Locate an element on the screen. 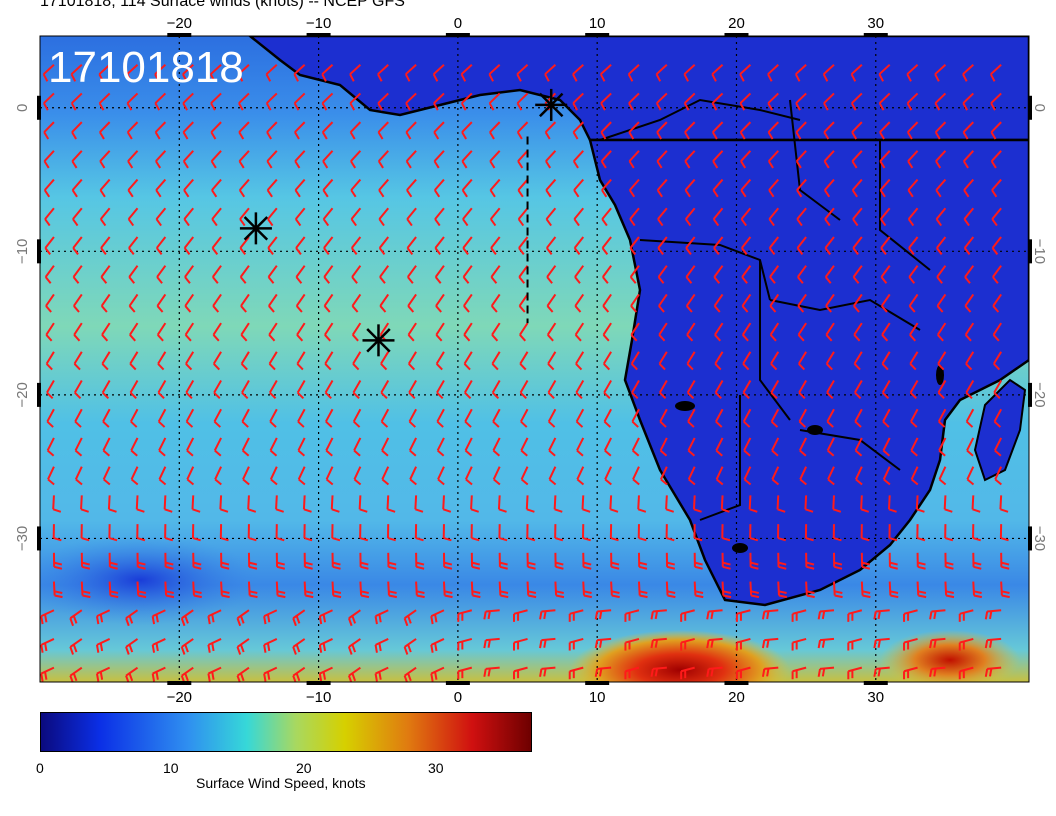  lat-tick-label: −20 is located at coordinates (1039, 394).